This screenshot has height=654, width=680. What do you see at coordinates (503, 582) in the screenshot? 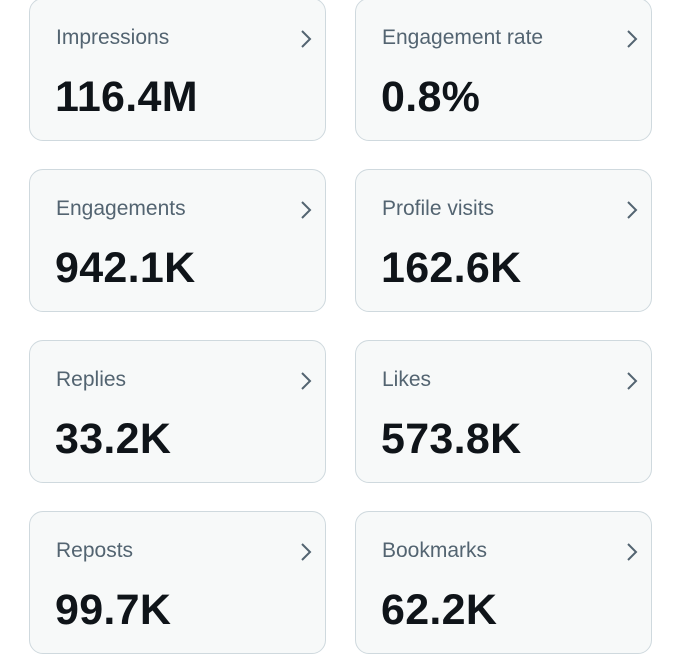
I see `metric-card: Bookmarks 62.2K` at bounding box center [503, 582].